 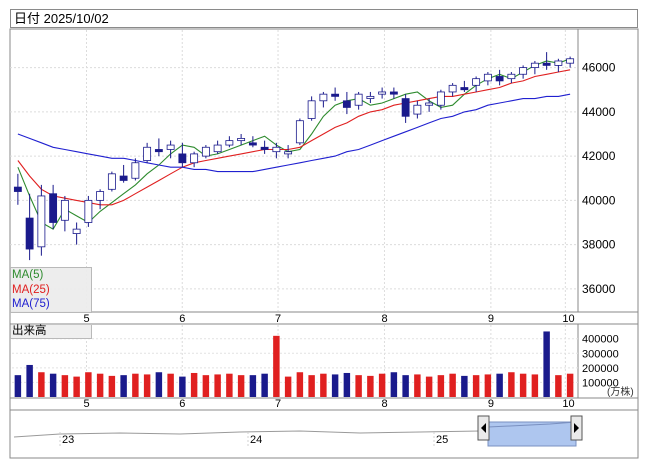 I want to click on x-tick-label: 6, so click(x=182, y=319).